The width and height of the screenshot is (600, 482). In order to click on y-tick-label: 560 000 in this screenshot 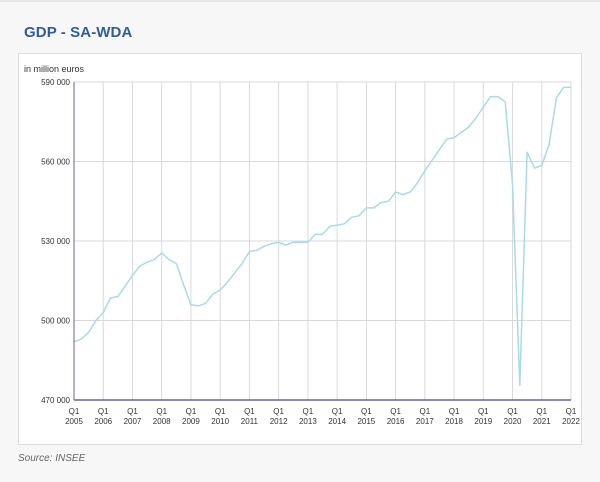, I will do `click(55, 162)`.